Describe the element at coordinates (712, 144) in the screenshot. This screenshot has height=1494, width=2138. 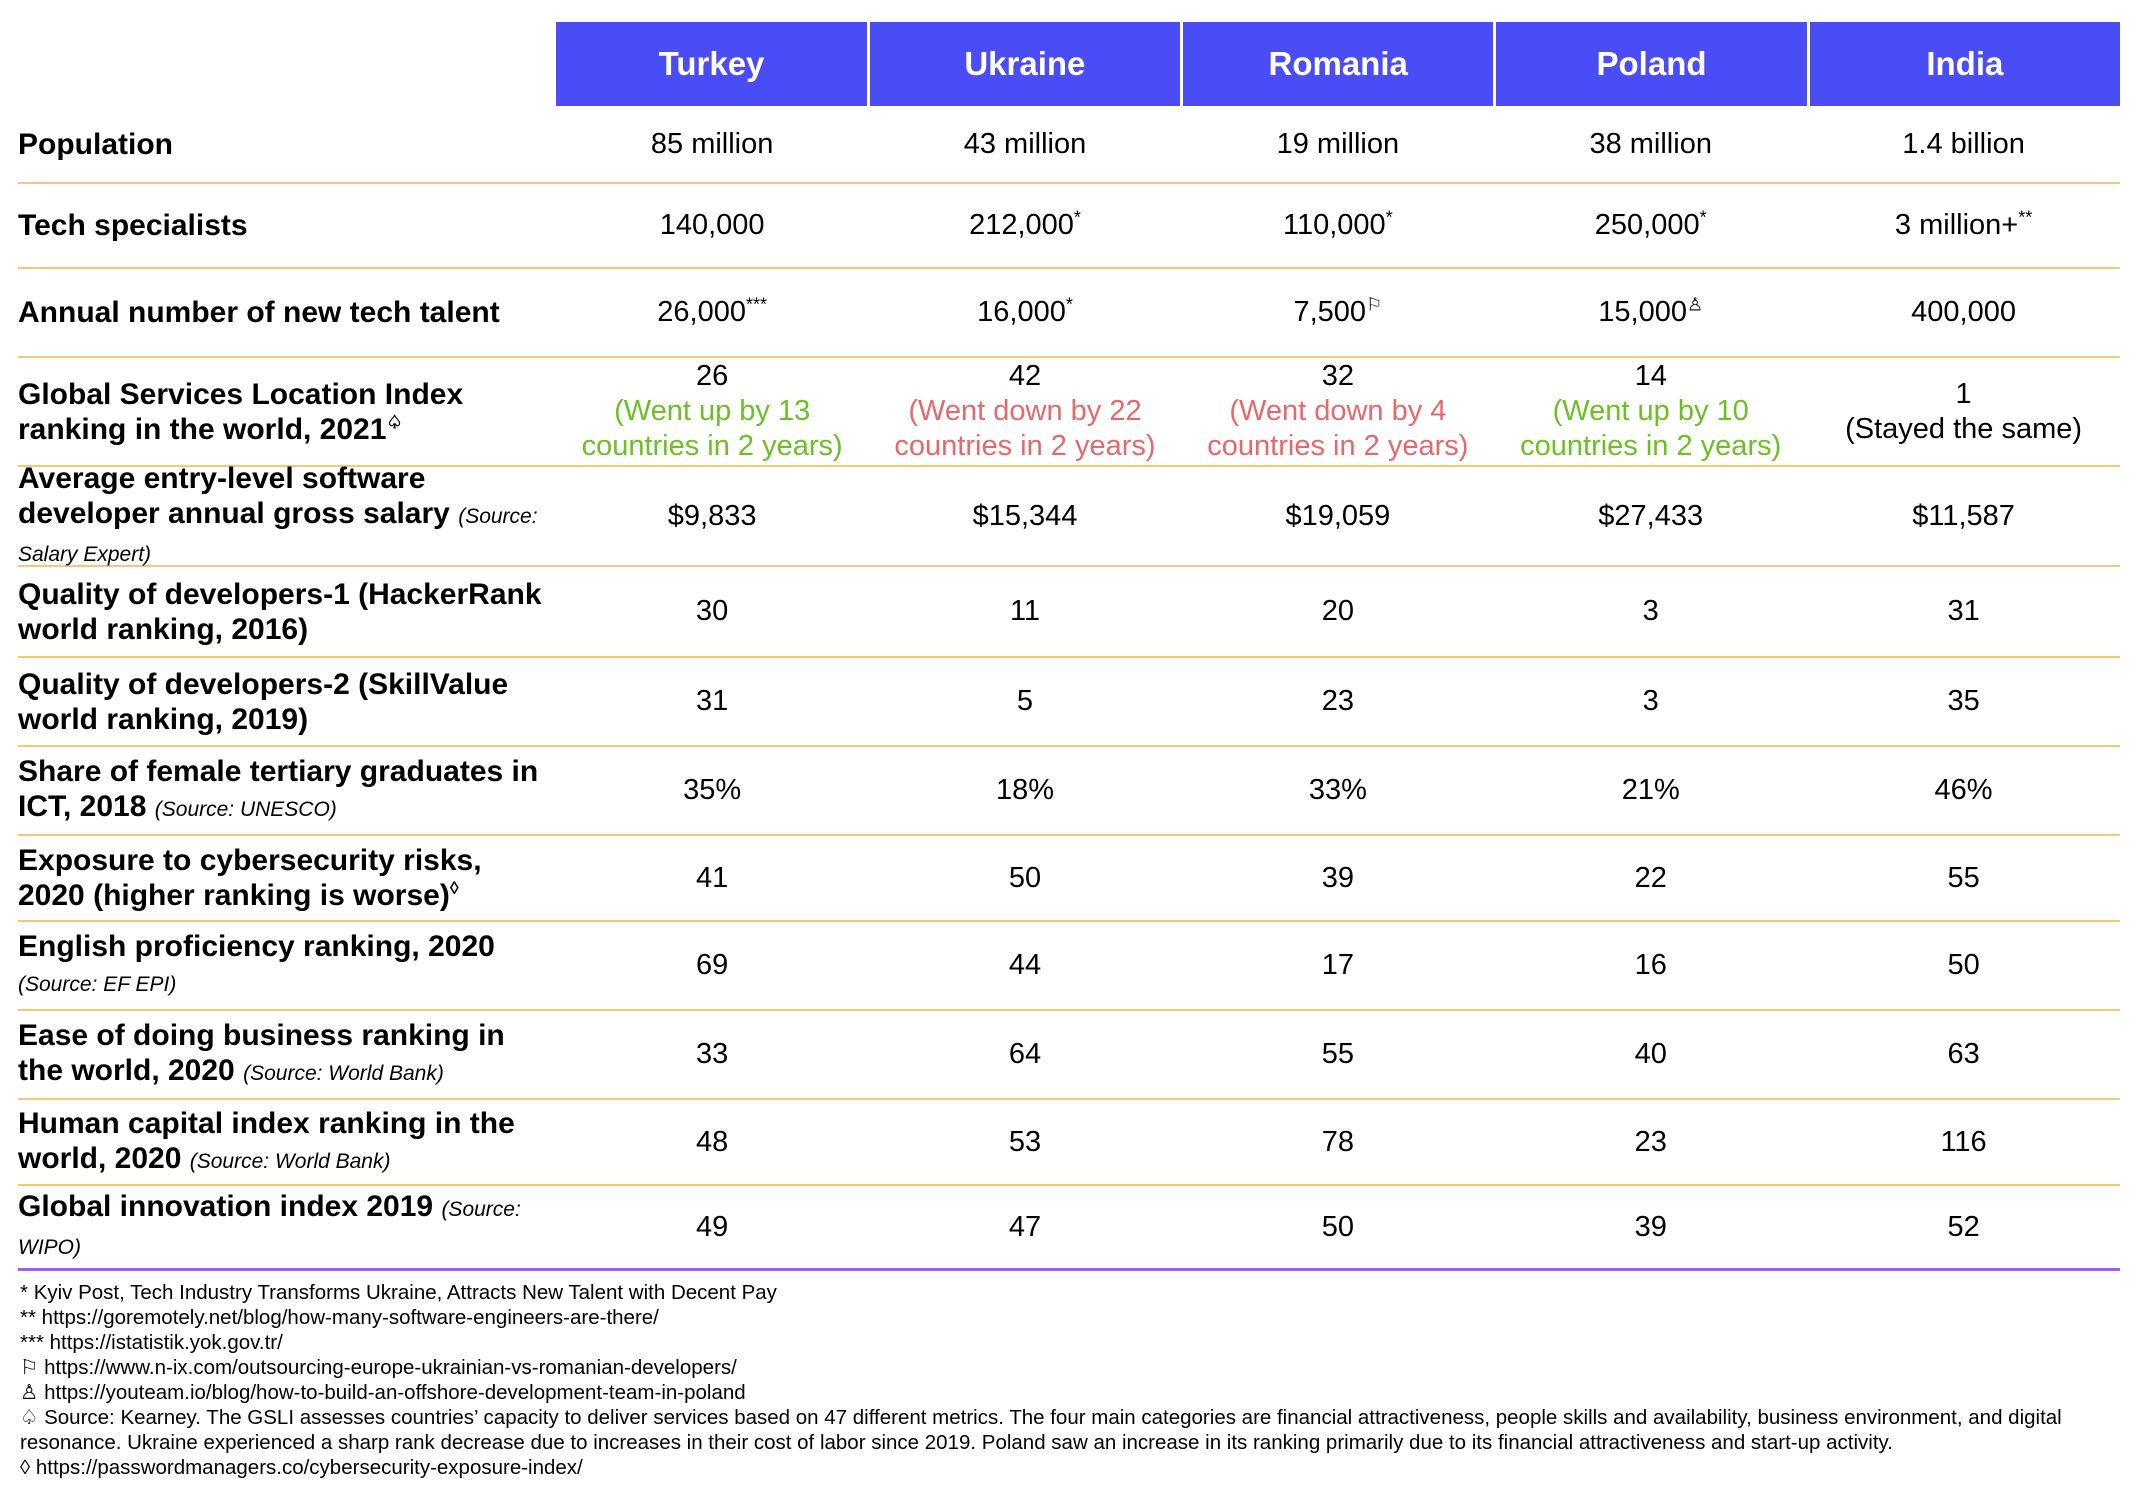
I see `table-cell: 85 million` at that location.